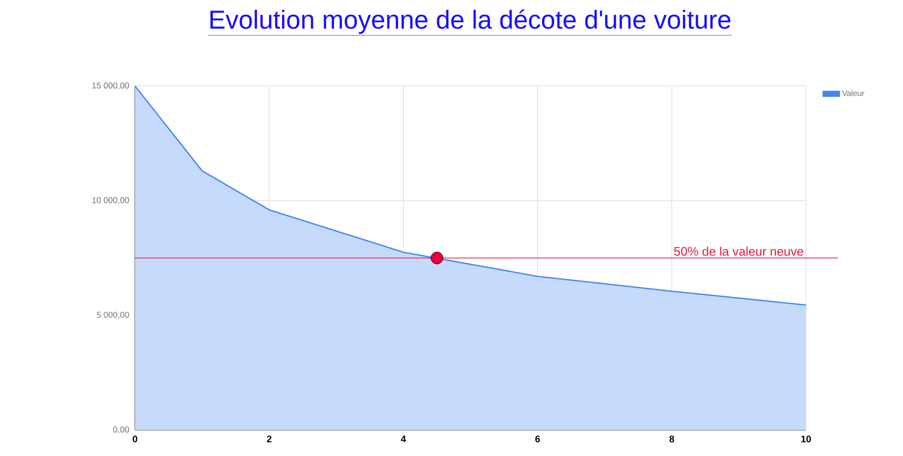 Image resolution: width=903 pixels, height=456 pixels. Describe the element at coordinates (537, 439) in the screenshot. I see `x-tick-label: 6` at that location.